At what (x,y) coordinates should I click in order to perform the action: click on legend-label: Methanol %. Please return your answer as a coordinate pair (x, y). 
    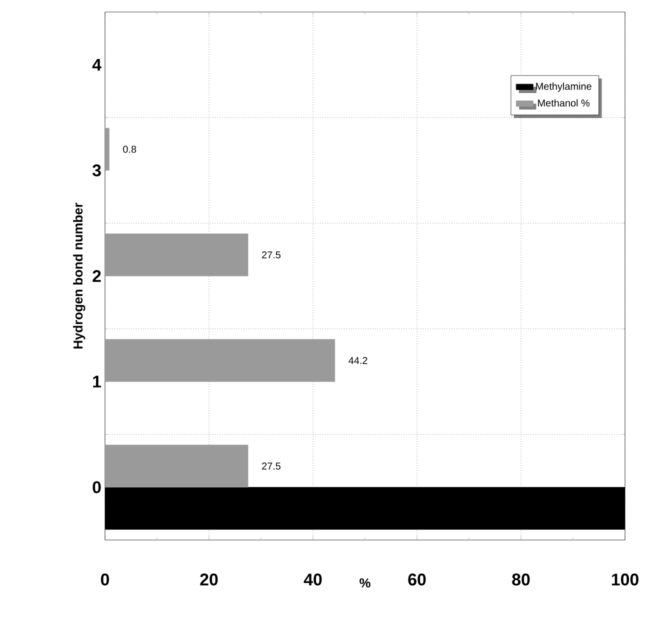
    Looking at the image, I should click on (564, 103).